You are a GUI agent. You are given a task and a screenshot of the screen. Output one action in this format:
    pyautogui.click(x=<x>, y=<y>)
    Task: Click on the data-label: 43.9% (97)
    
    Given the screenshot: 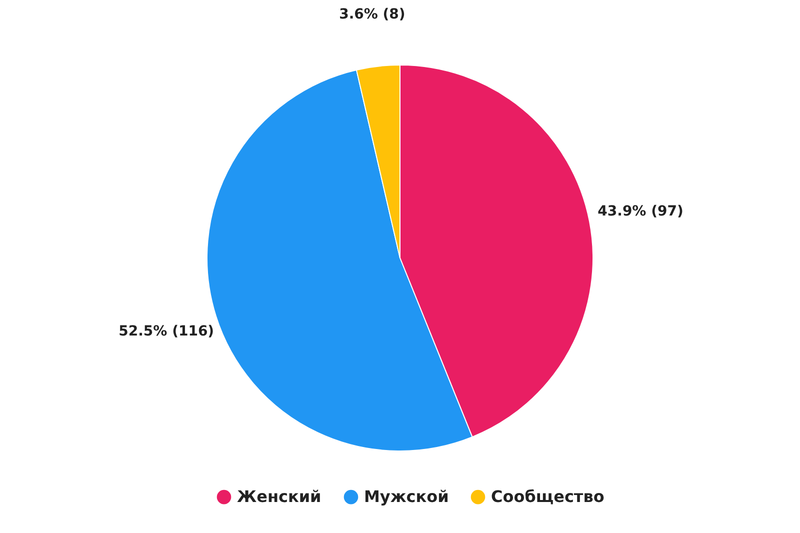 What is the action you would take?
    pyautogui.click(x=641, y=211)
    